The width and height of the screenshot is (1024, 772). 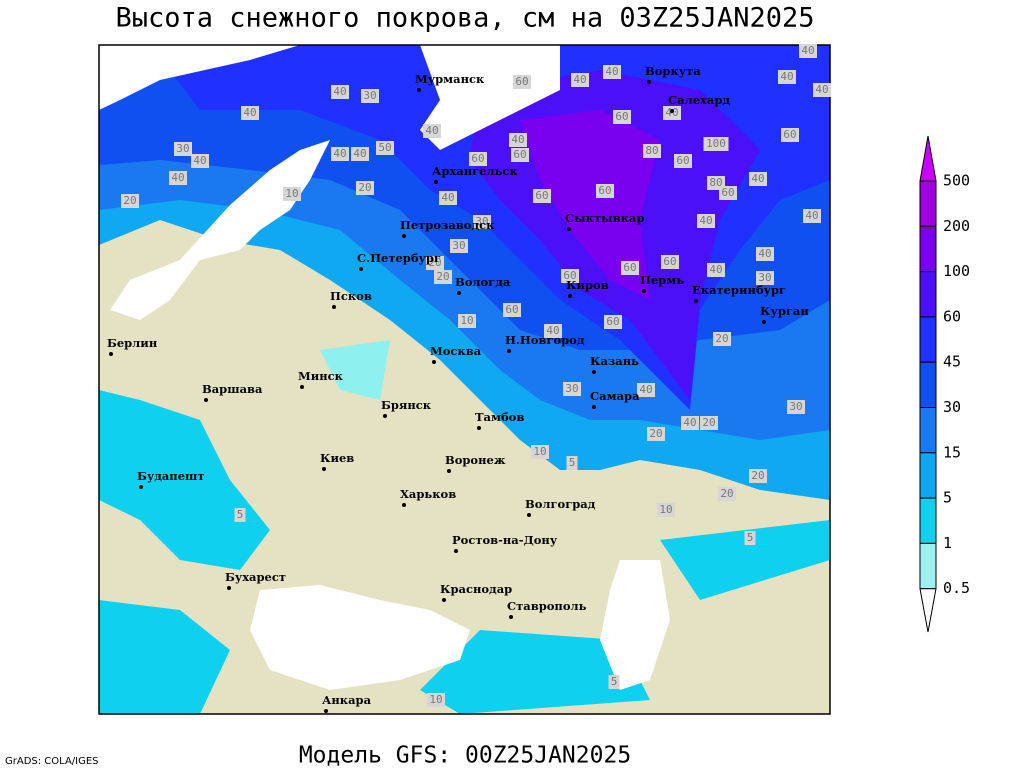 I want to click on colorbar-label: 500, so click(x=956, y=181).